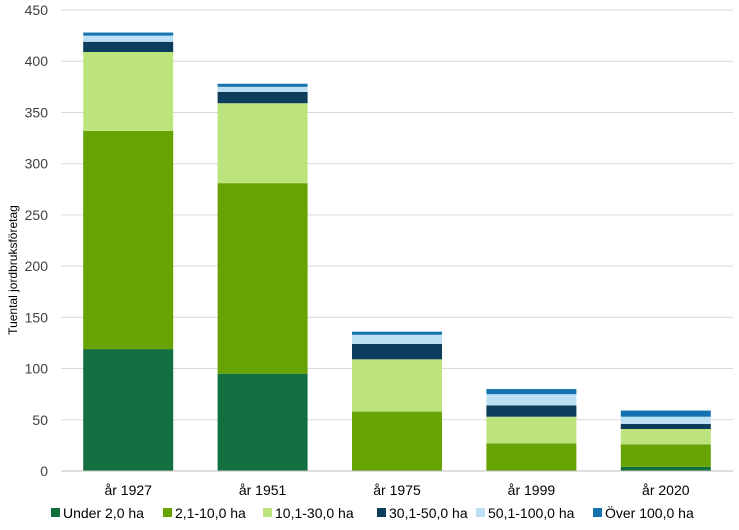  What do you see at coordinates (314, 513) in the screenshot?
I see `legend-label: 10,1-30,0 ha` at bounding box center [314, 513].